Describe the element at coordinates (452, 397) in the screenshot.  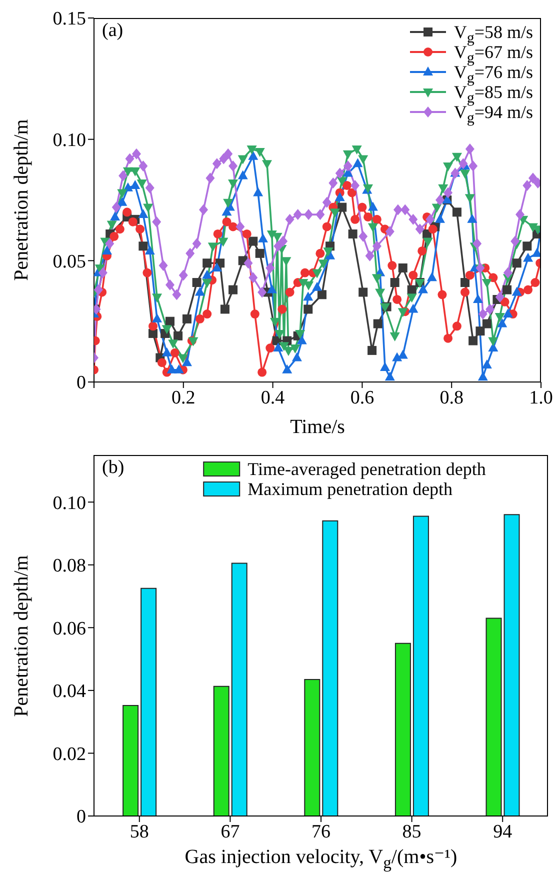
I see `x-tick-label: 0.8` at that location.